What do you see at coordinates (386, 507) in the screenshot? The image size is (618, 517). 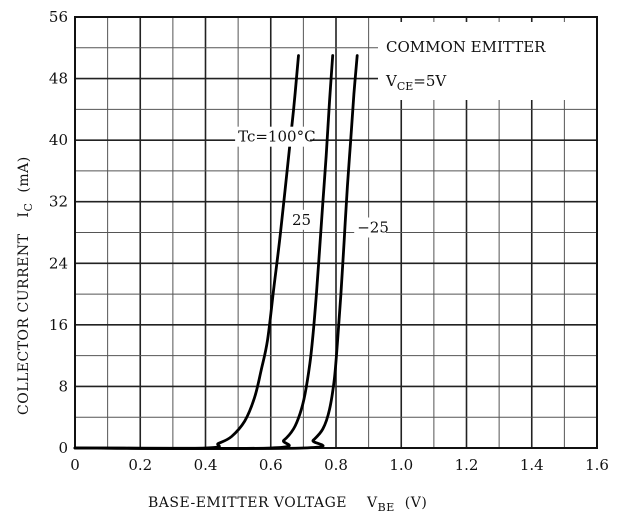 I see `x-axis-sub: BE` at bounding box center [386, 507].